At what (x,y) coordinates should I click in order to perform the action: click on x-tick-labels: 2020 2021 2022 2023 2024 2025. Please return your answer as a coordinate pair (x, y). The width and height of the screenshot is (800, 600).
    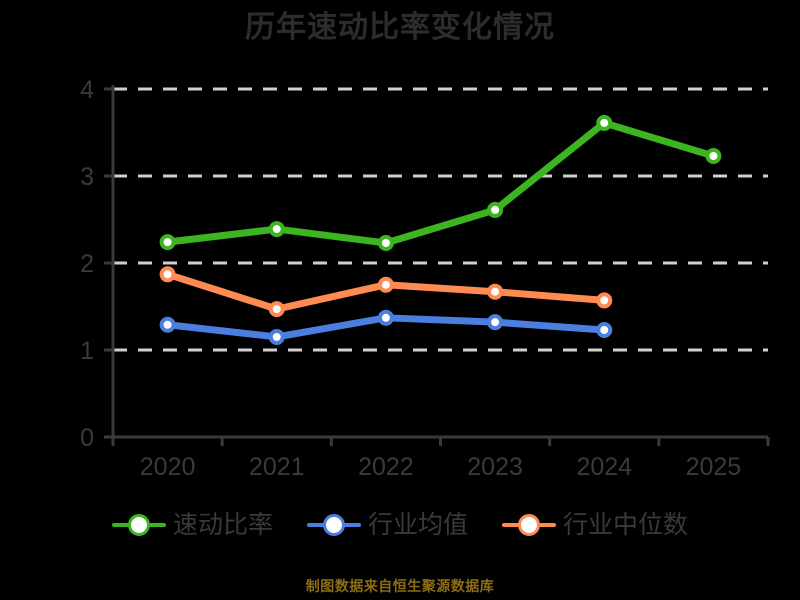
    Looking at the image, I should click on (440, 467).